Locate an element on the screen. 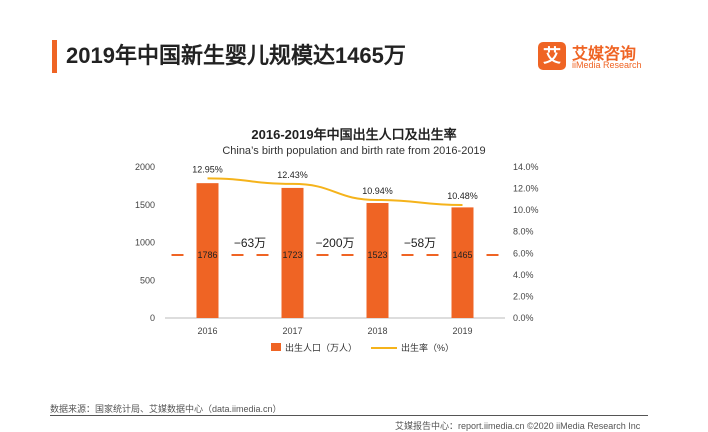 This screenshot has height=432, width=708. y-right-tick-label: 14.0% is located at coordinates (526, 167).